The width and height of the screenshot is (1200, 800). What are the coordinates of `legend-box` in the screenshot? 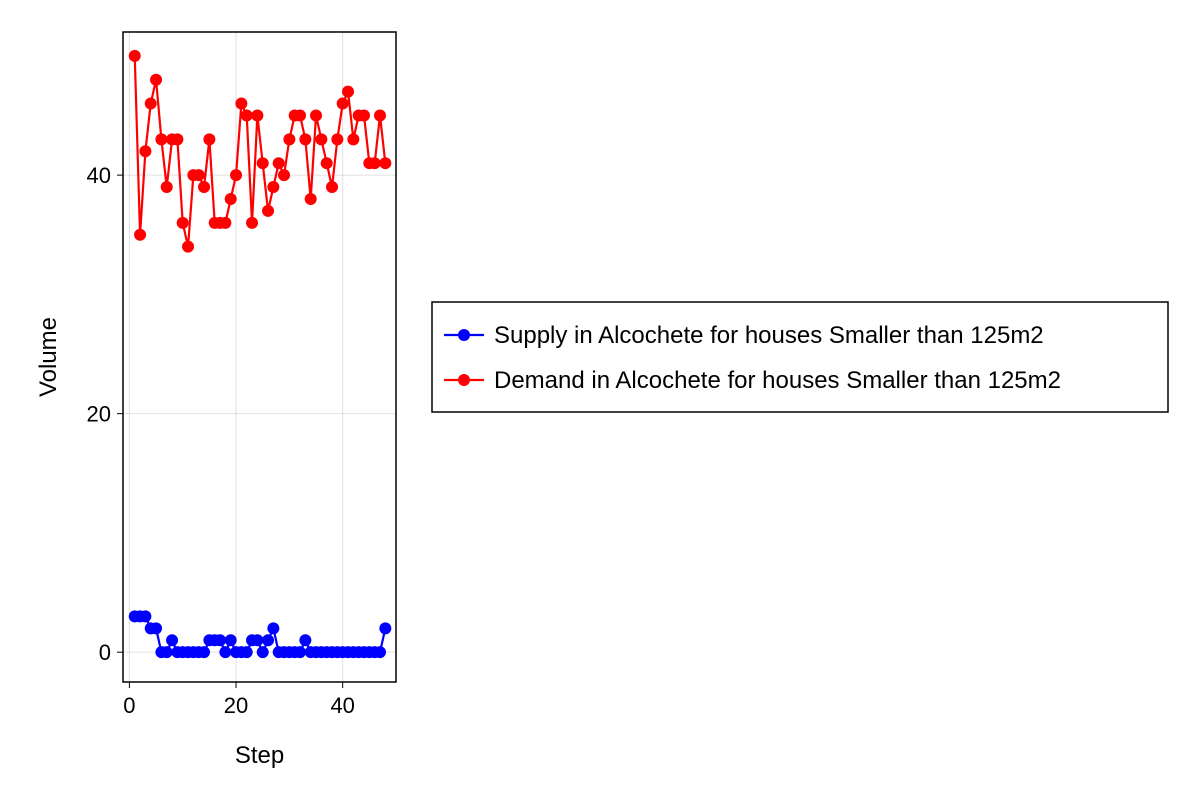 It's located at (800, 357).